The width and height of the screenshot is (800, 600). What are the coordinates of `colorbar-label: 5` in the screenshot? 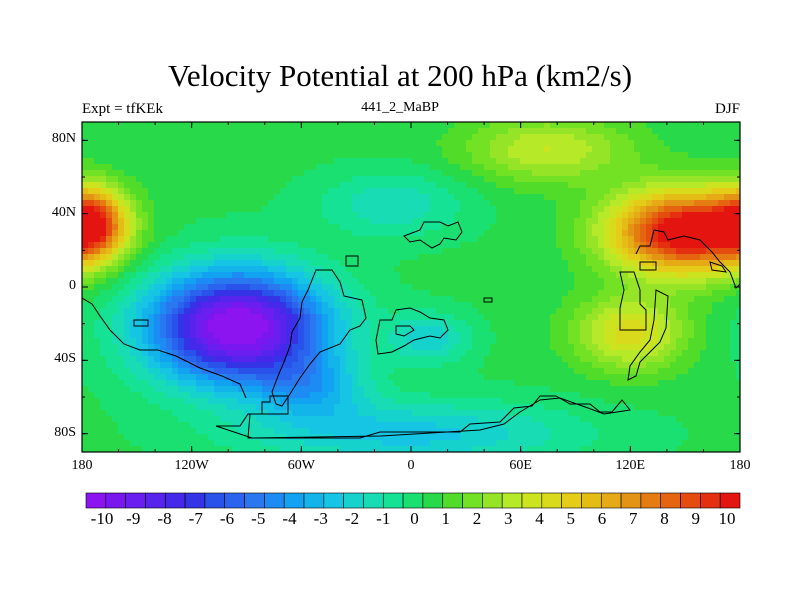 It's located at (571, 518).